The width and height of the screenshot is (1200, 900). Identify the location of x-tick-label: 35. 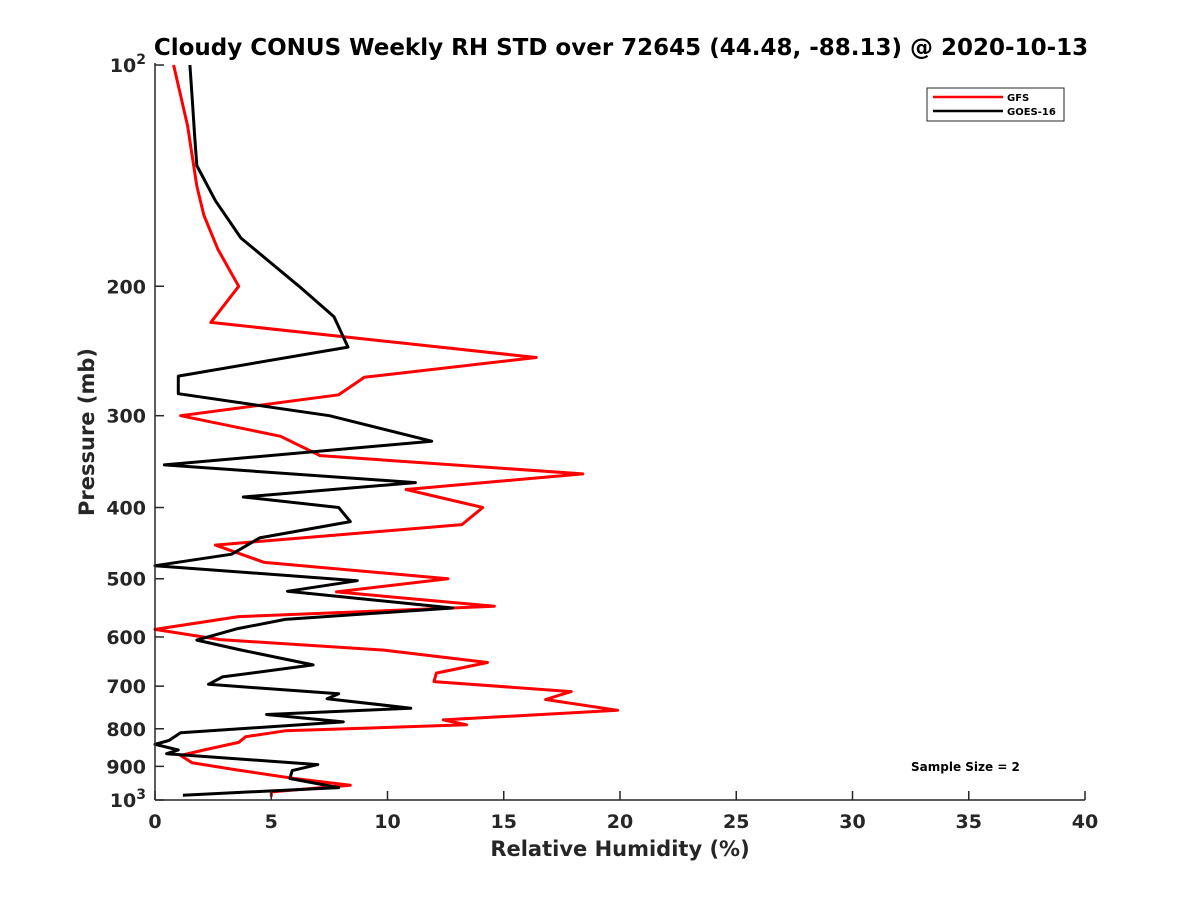
(969, 822).